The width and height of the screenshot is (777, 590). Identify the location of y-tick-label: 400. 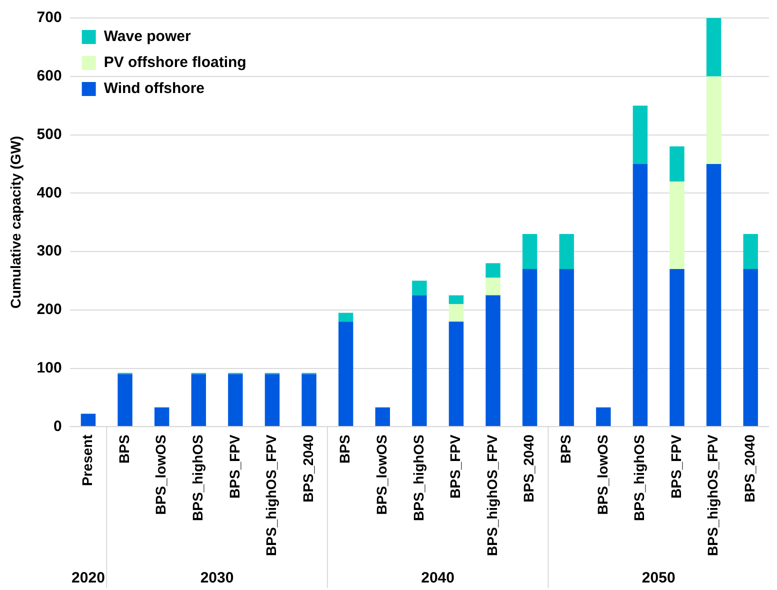
(49, 193).